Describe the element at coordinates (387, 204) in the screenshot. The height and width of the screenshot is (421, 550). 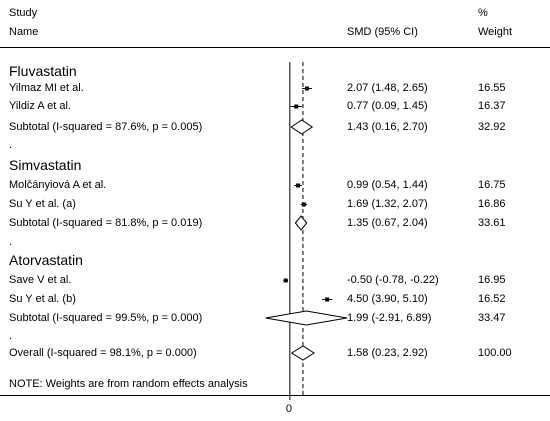
I see `study-ci: 1.69 (1.32, 2.07)` at that location.